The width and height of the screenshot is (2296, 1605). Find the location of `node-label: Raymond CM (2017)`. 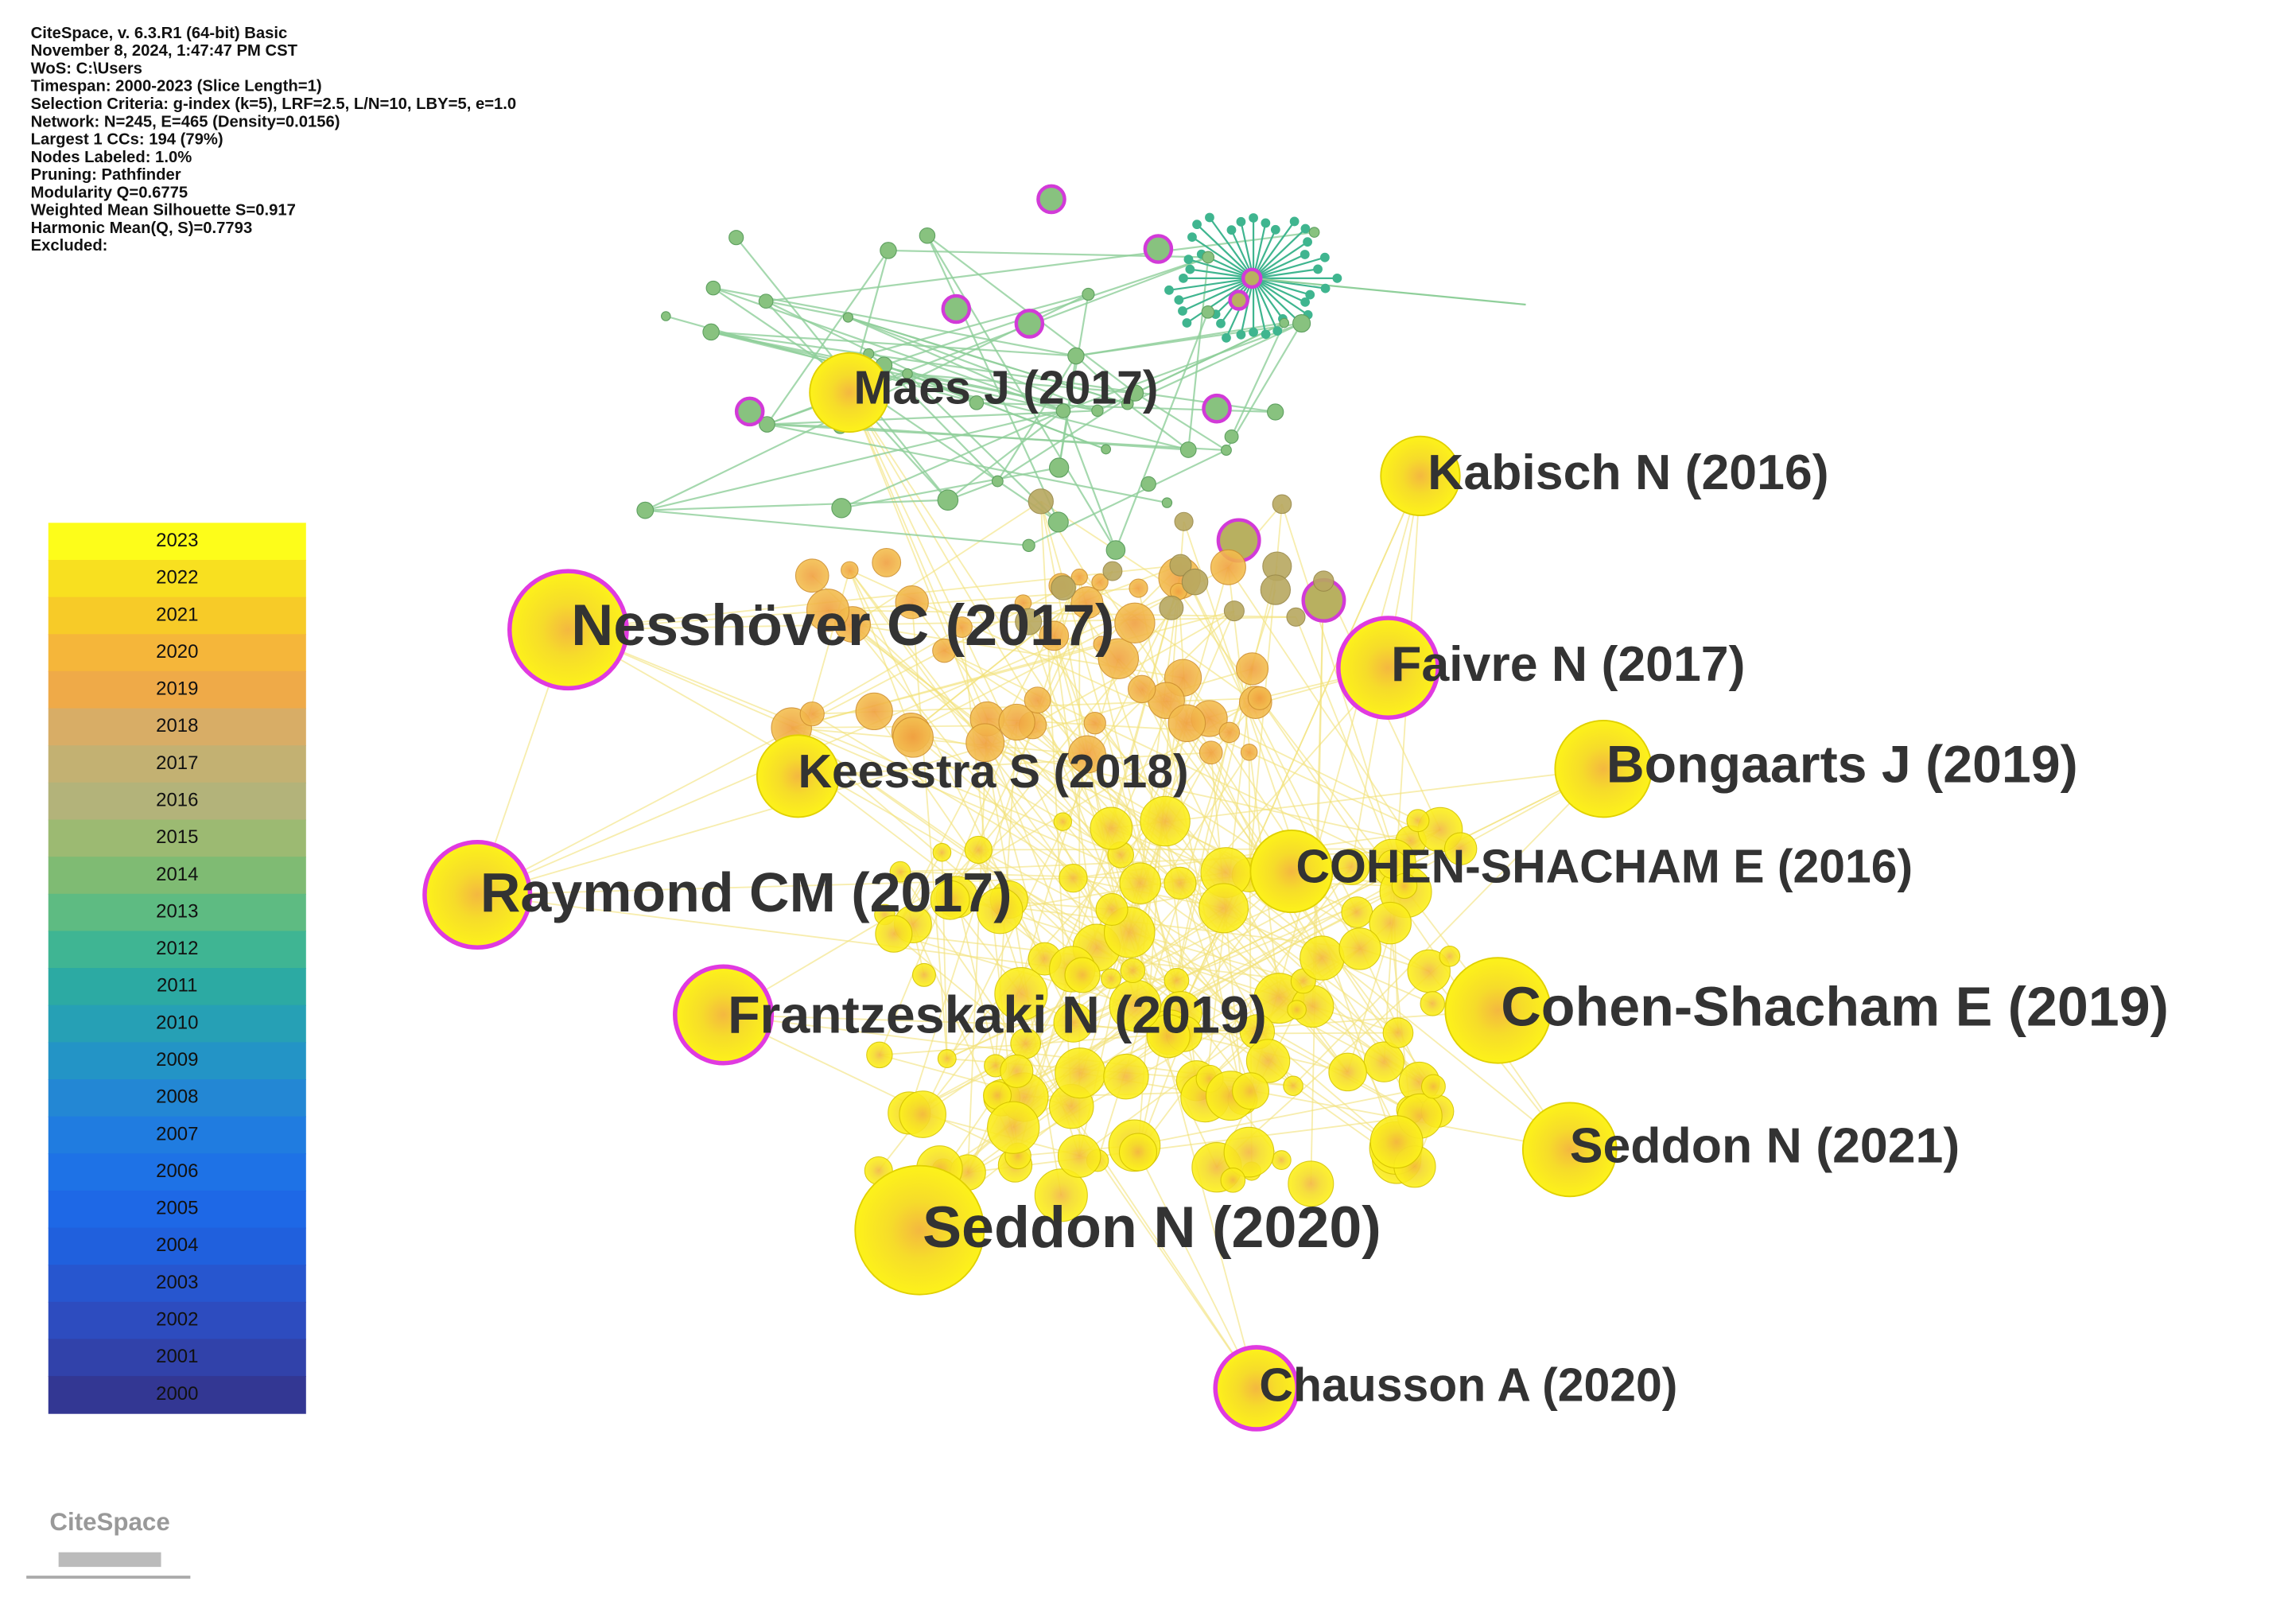

node-label: Raymond CM (2017) is located at coordinates (746, 892).